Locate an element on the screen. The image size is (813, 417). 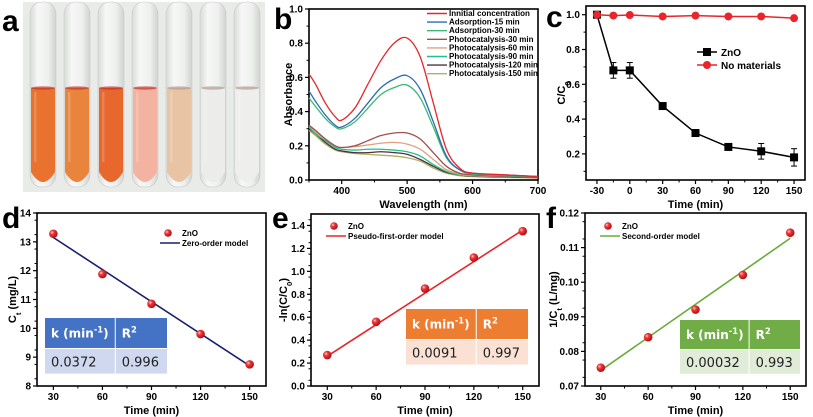
panel-label-a: a is located at coordinates (10, 21).